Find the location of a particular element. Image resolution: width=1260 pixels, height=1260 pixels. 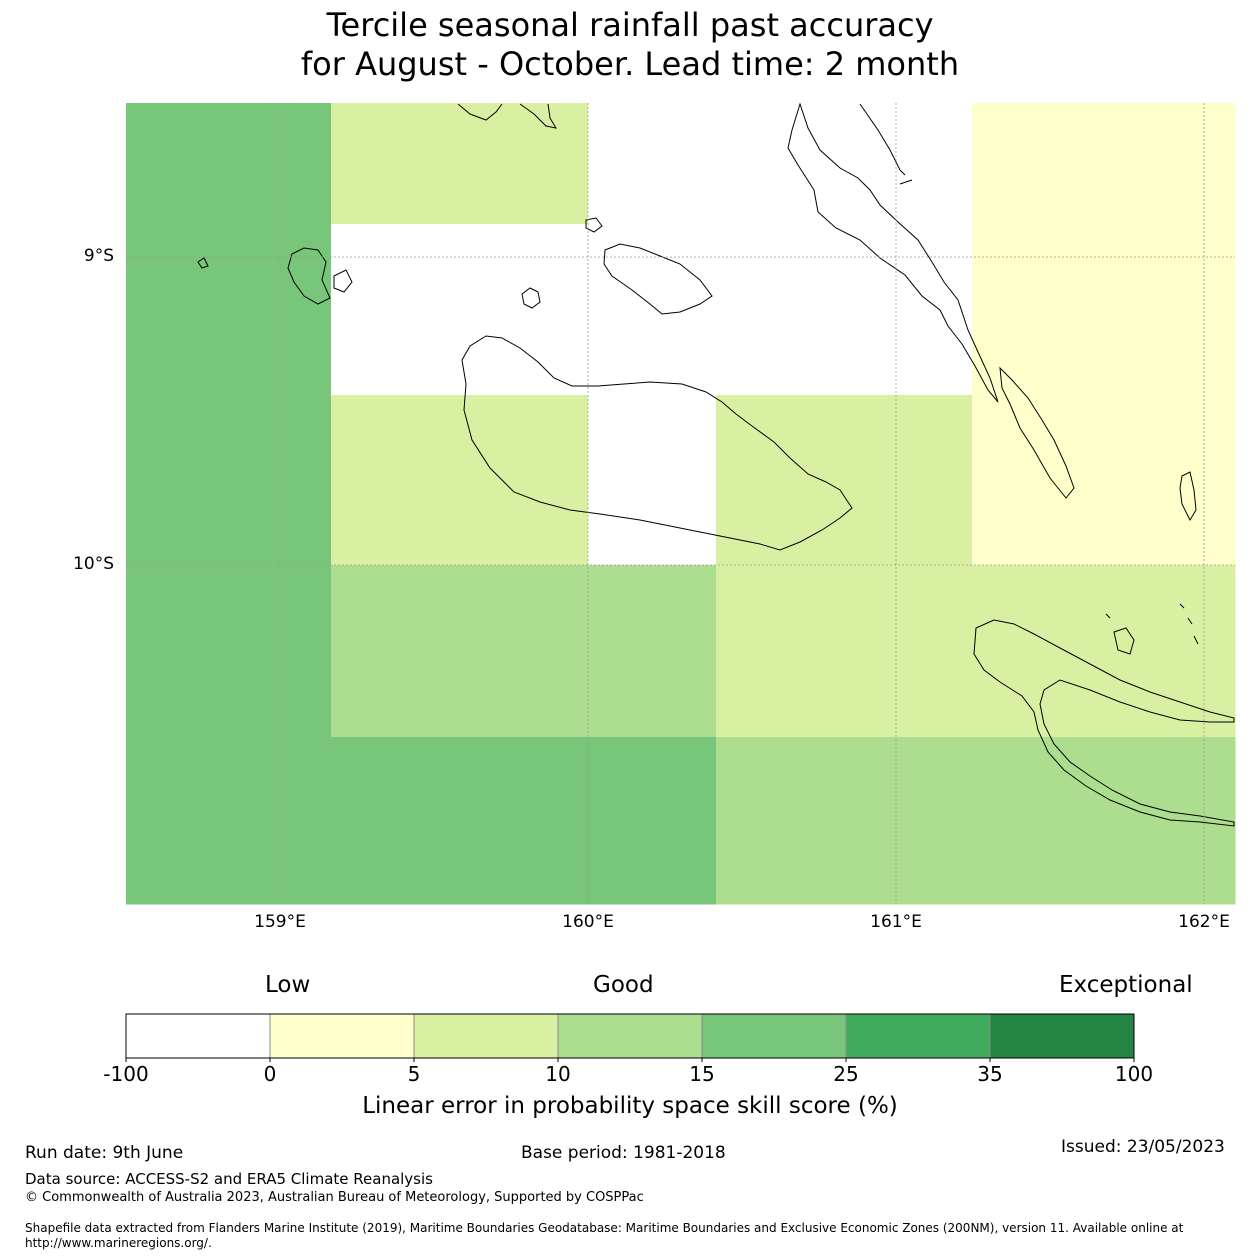

issued-date: Issued: 23/05/2023 is located at coordinates (1143, 1147).